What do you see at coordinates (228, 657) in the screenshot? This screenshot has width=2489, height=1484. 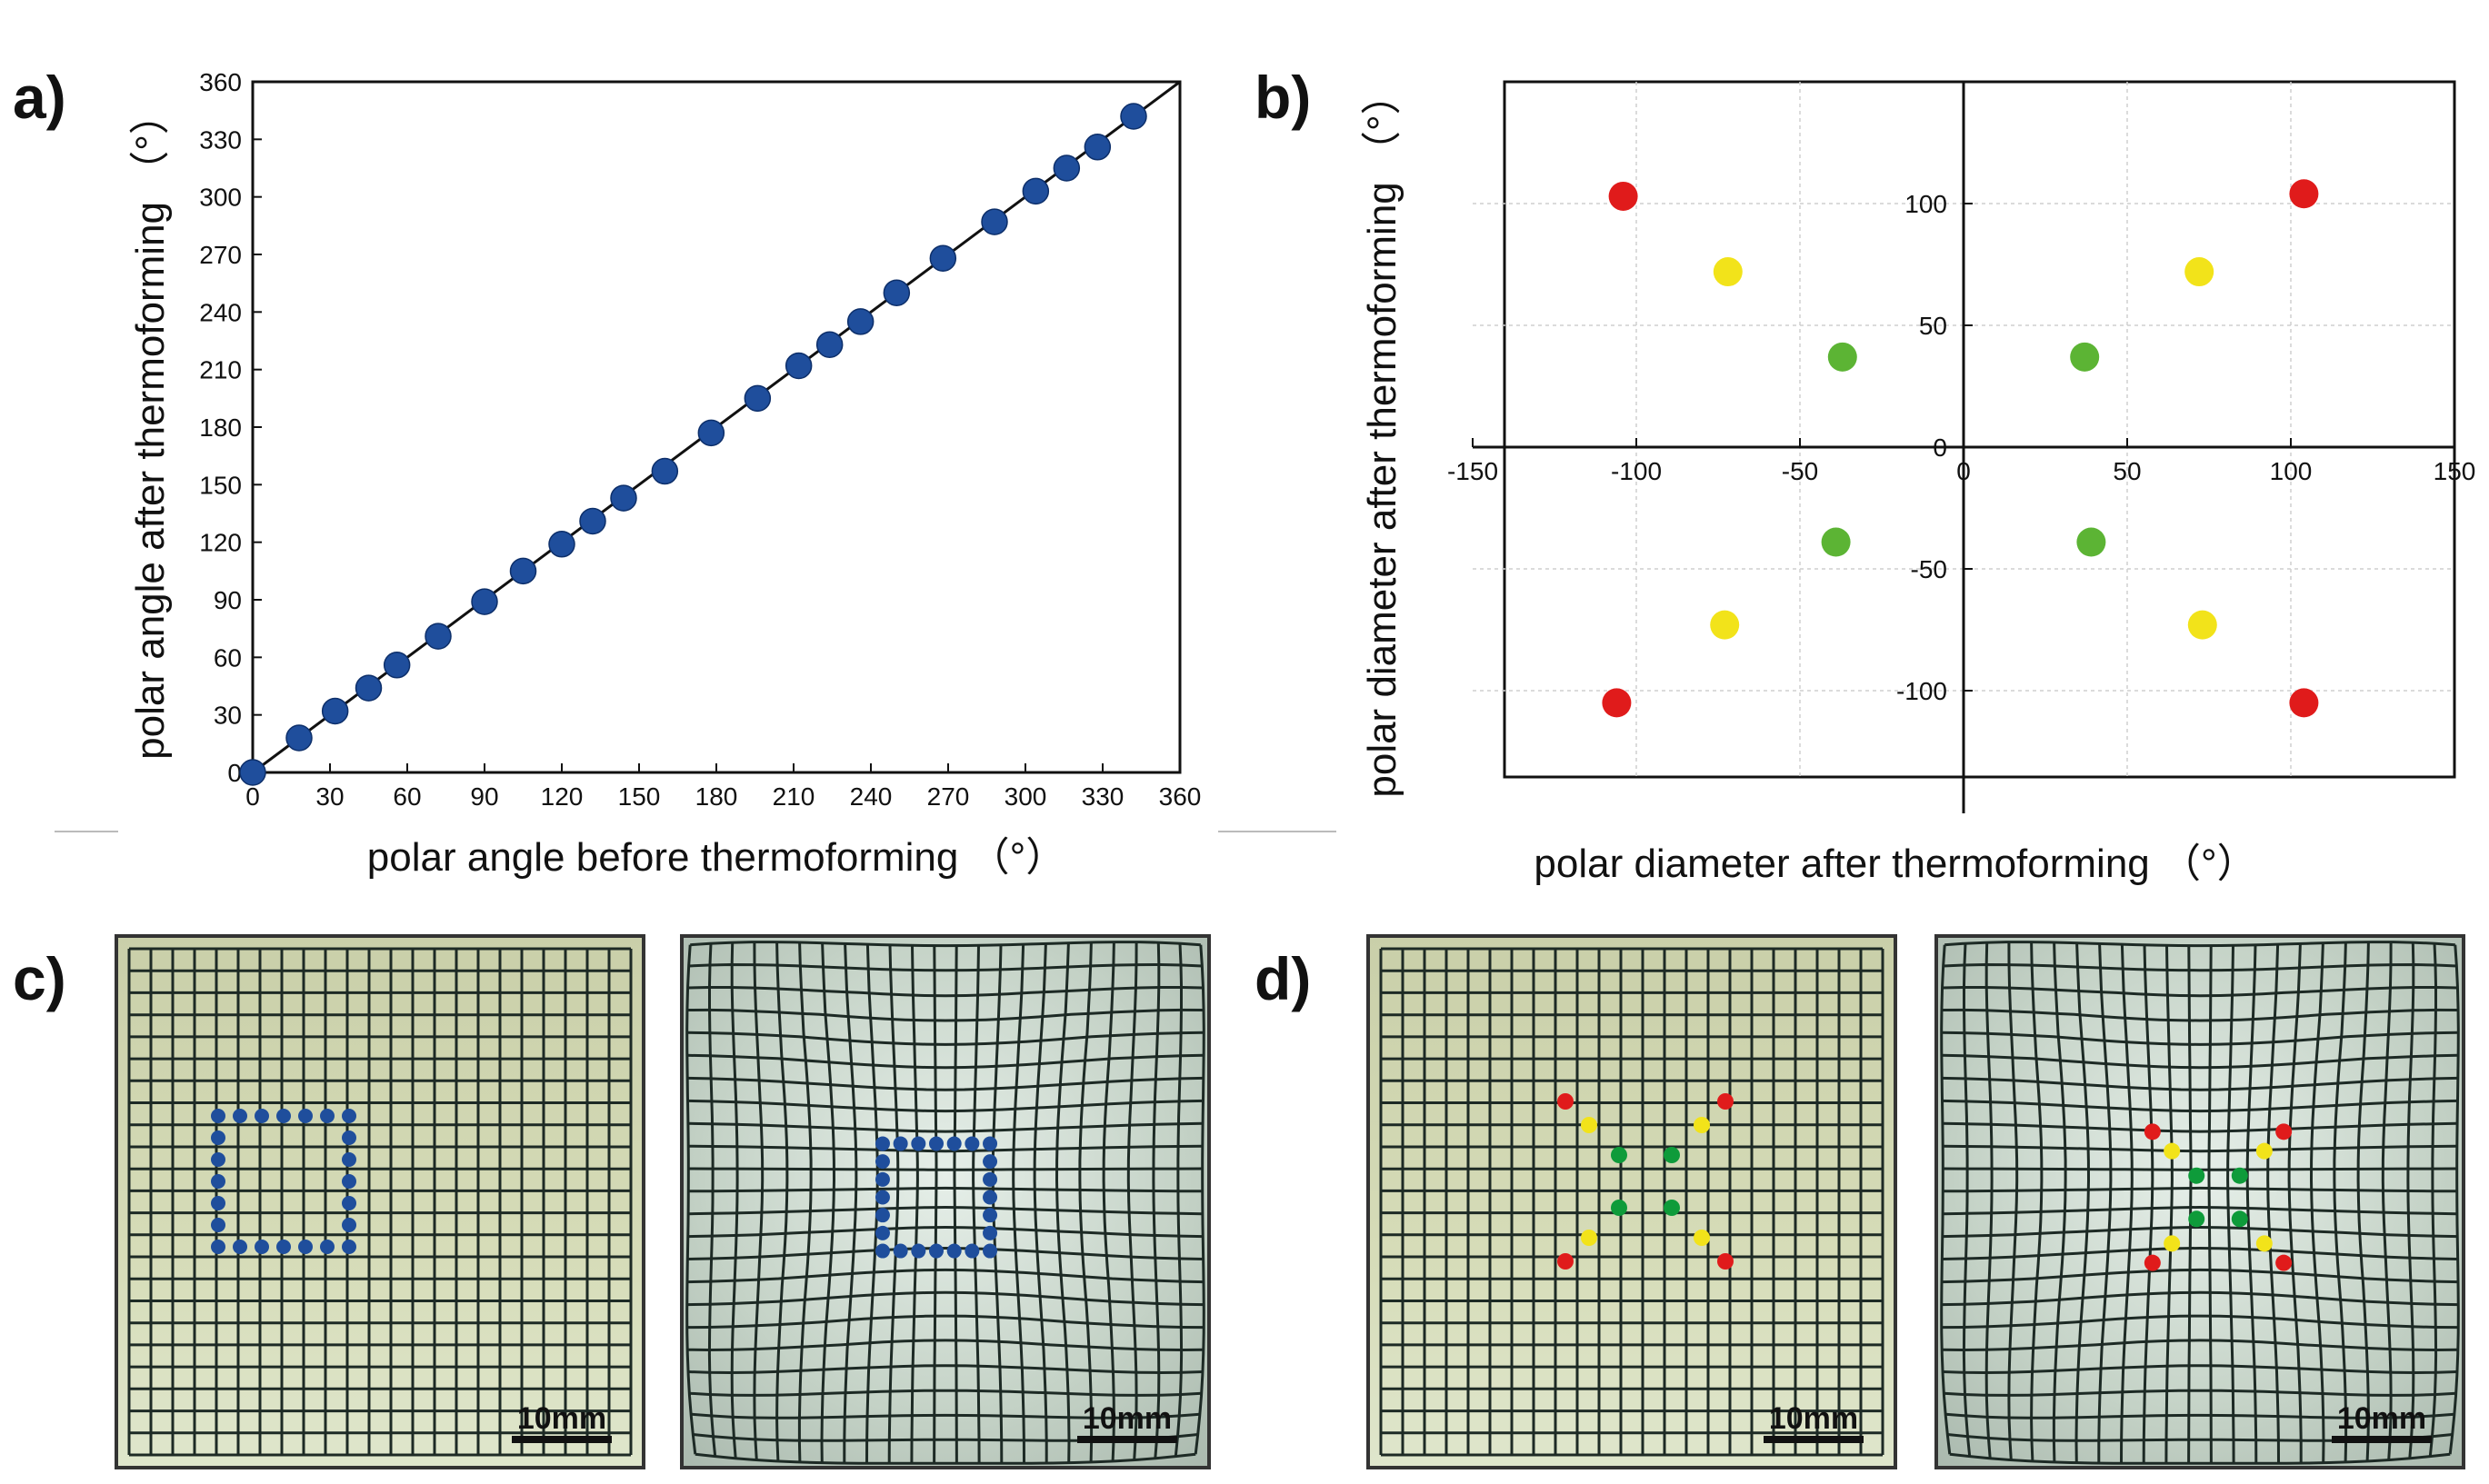 I see `chart-a-ytick-label: 60` at bounding box center [228, 657].